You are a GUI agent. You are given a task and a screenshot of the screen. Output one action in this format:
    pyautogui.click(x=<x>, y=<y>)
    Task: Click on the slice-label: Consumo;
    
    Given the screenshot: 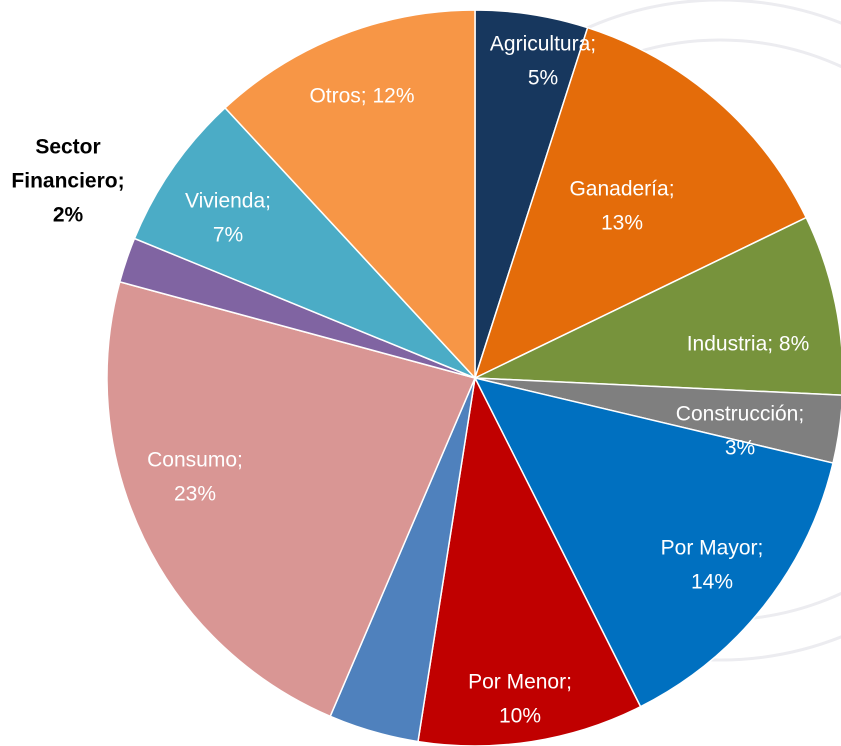 What is the action you would take?
    pyautogui.click(x=195, y=460)
    